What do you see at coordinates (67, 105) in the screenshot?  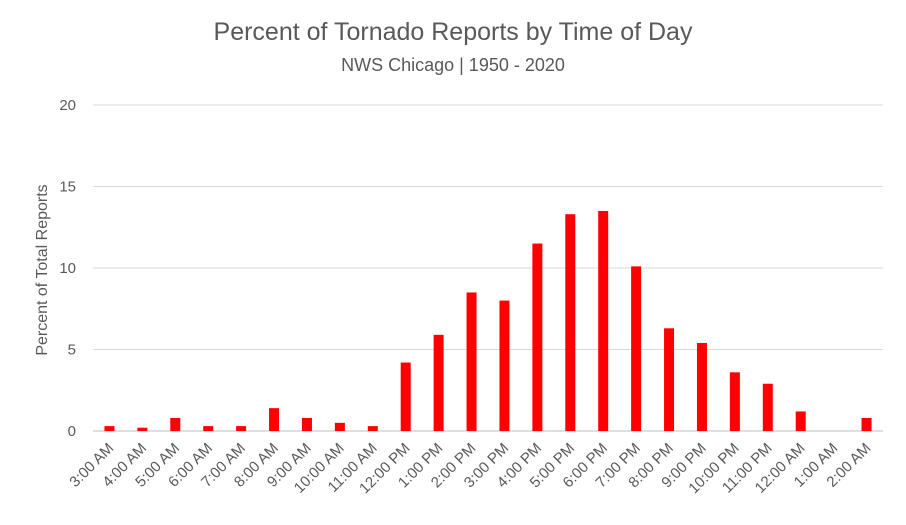 I see `y-tick-label: 20` at bounding box center [67, 105].